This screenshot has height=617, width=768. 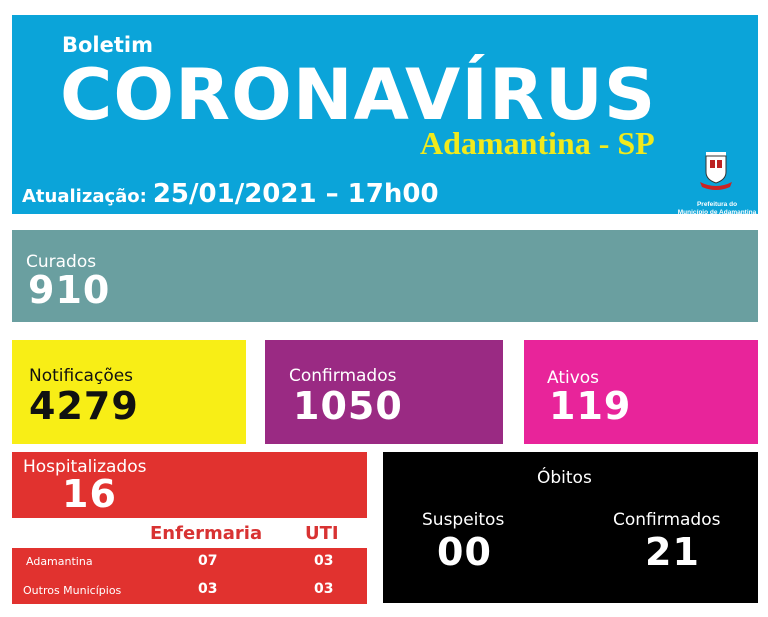 I want to click on confirmados-card: Confirmados 1050, so click(x=384, y=392).